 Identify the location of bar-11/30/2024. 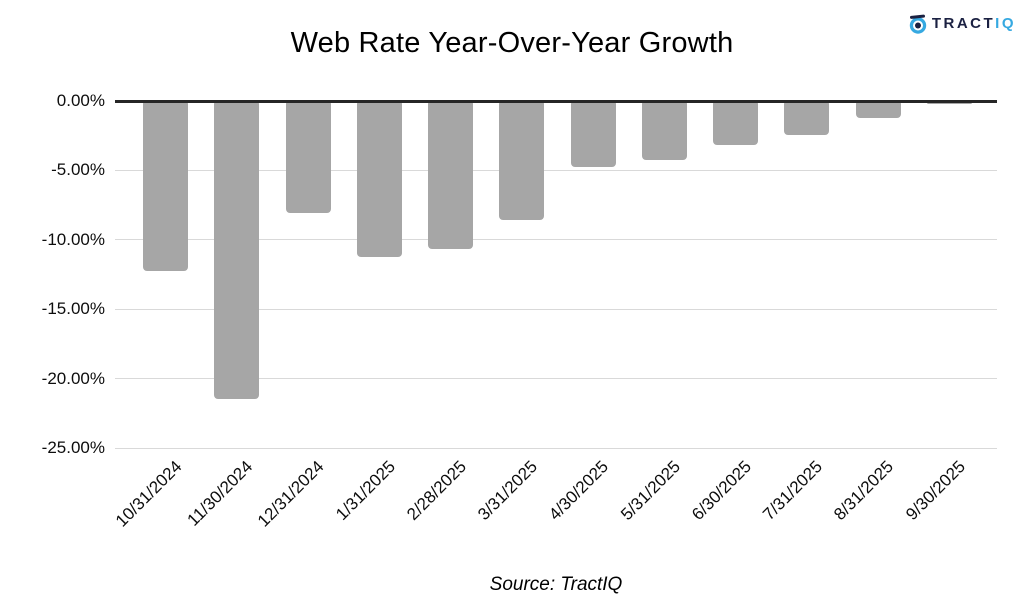
(237, 250).